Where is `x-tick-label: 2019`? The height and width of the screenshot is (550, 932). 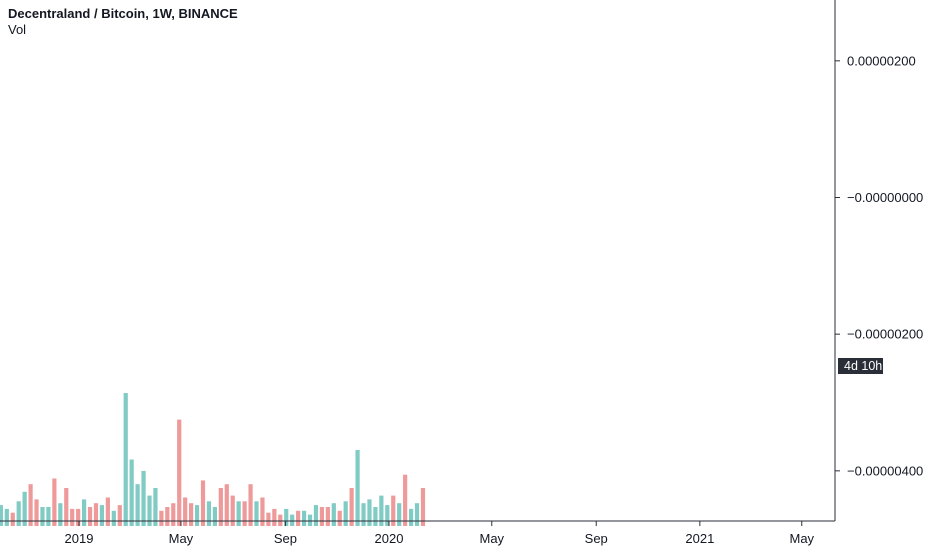 x-tick-label: 2019 is located at coordinates (79, 538).